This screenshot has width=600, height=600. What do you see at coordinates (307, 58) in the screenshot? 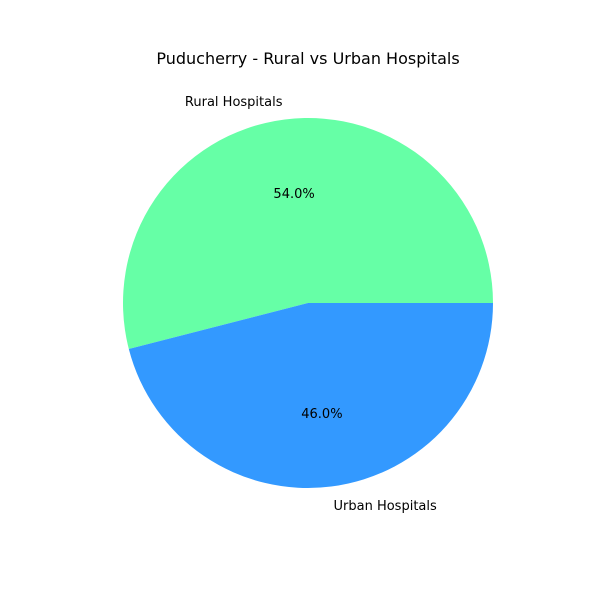
I see `chart-title: Puducherry - Rural vs Urban Hospitals` at bounding box center [307, 58].